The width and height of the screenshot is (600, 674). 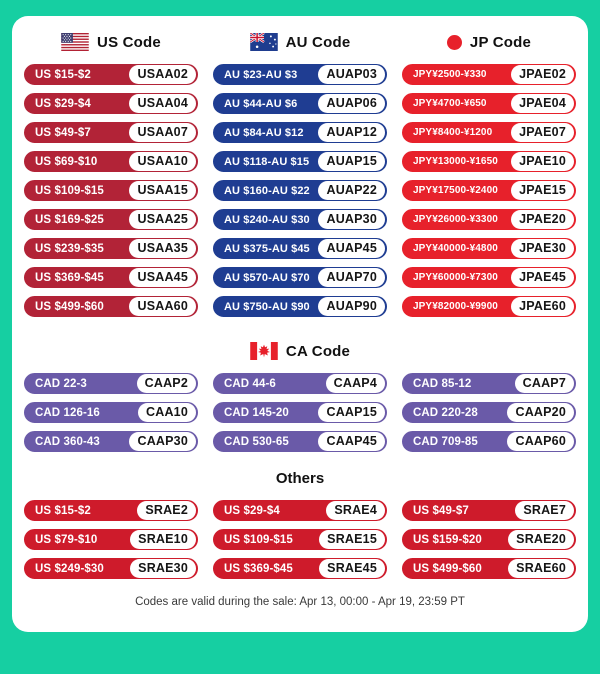 I want to click on coupon-pill: US $499-$60 SRAE60, so click(x=489, y=568).